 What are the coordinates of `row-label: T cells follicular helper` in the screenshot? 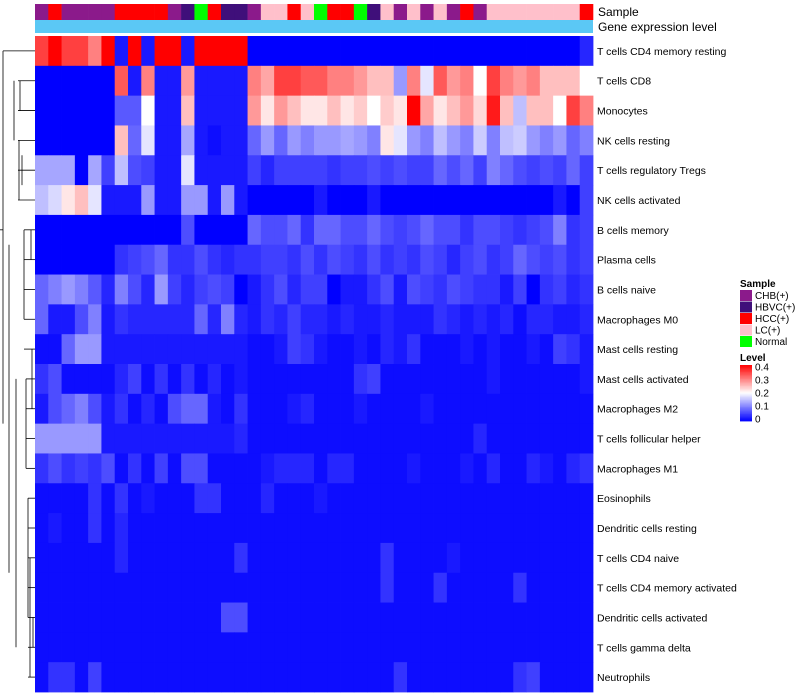 It's located at (649, 440).